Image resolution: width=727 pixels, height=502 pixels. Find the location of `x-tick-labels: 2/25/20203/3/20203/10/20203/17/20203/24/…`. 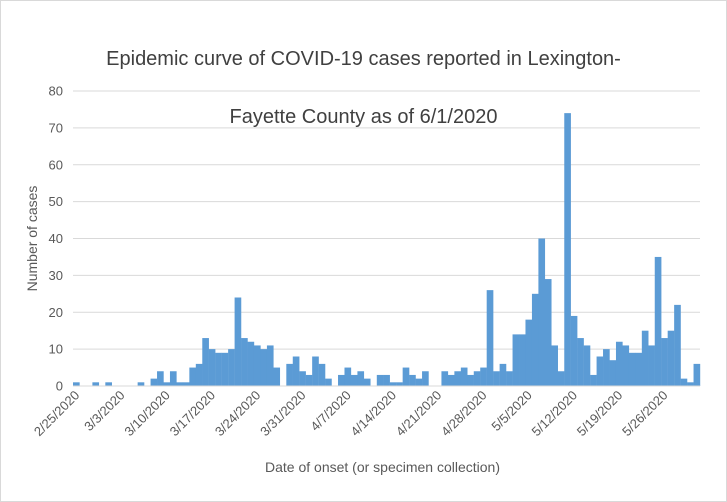

x-tick-labels: 2/25/20203/3/20203/10/20203/17/20203/24/… is located at coordinates (351, 414).